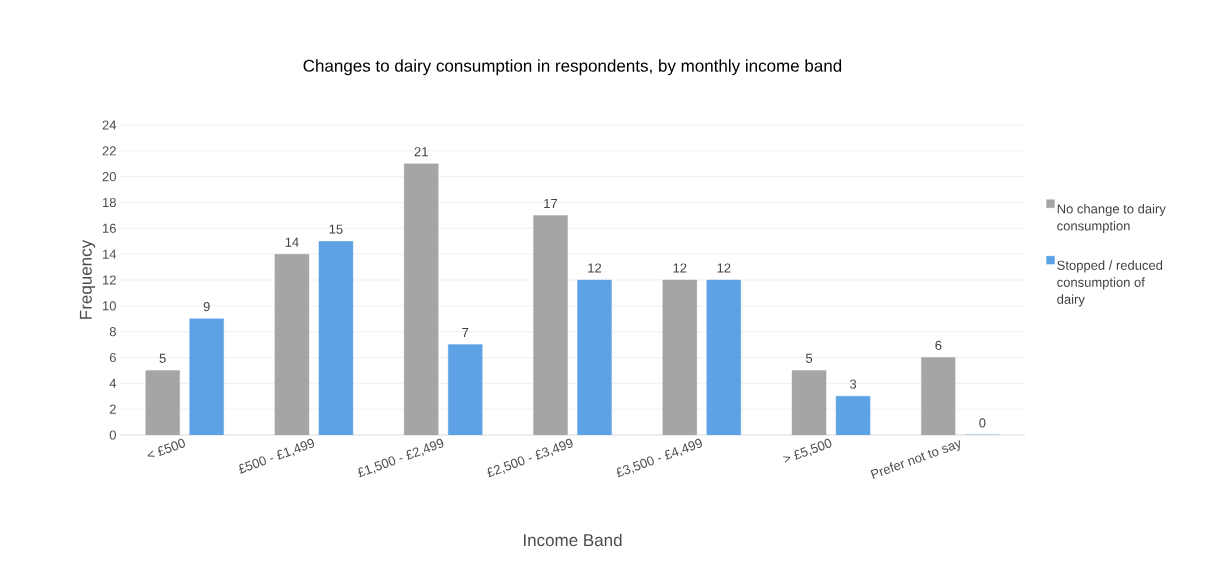 The height and width of the screenshot is (579, 1224). Describe the element at coordinates (572, 540) in the screenshot. I see `x-axis-title: Income Band` at that location.